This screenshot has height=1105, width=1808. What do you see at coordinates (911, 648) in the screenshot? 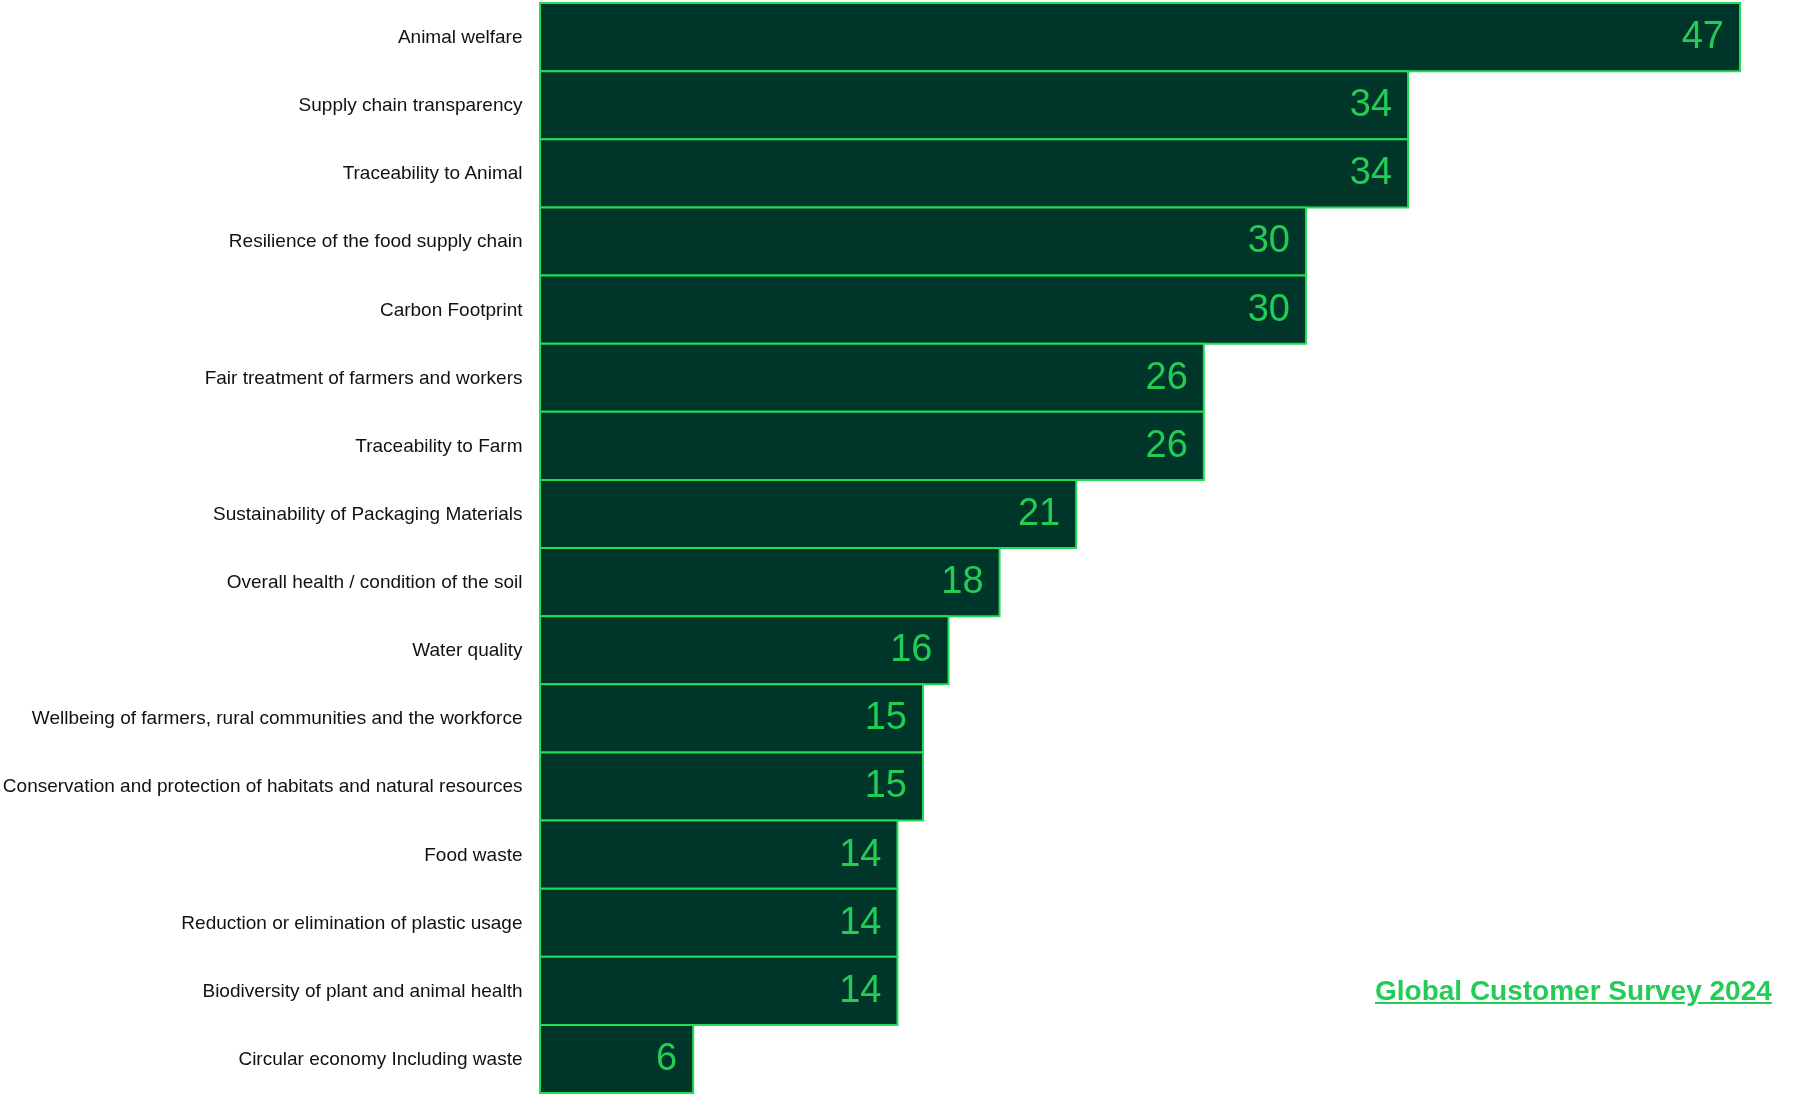
I see `data-label: 16` at bounding box center [911, 648].